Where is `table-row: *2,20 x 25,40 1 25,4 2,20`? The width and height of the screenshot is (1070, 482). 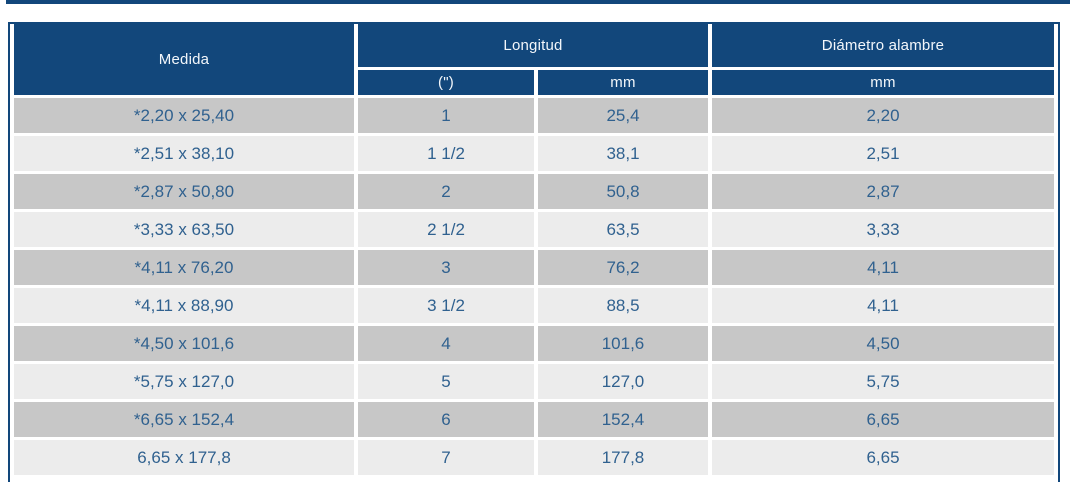 table-row: *2,20 x 25,40 1 25,4 2,20 is located at coordinates (534, 115).